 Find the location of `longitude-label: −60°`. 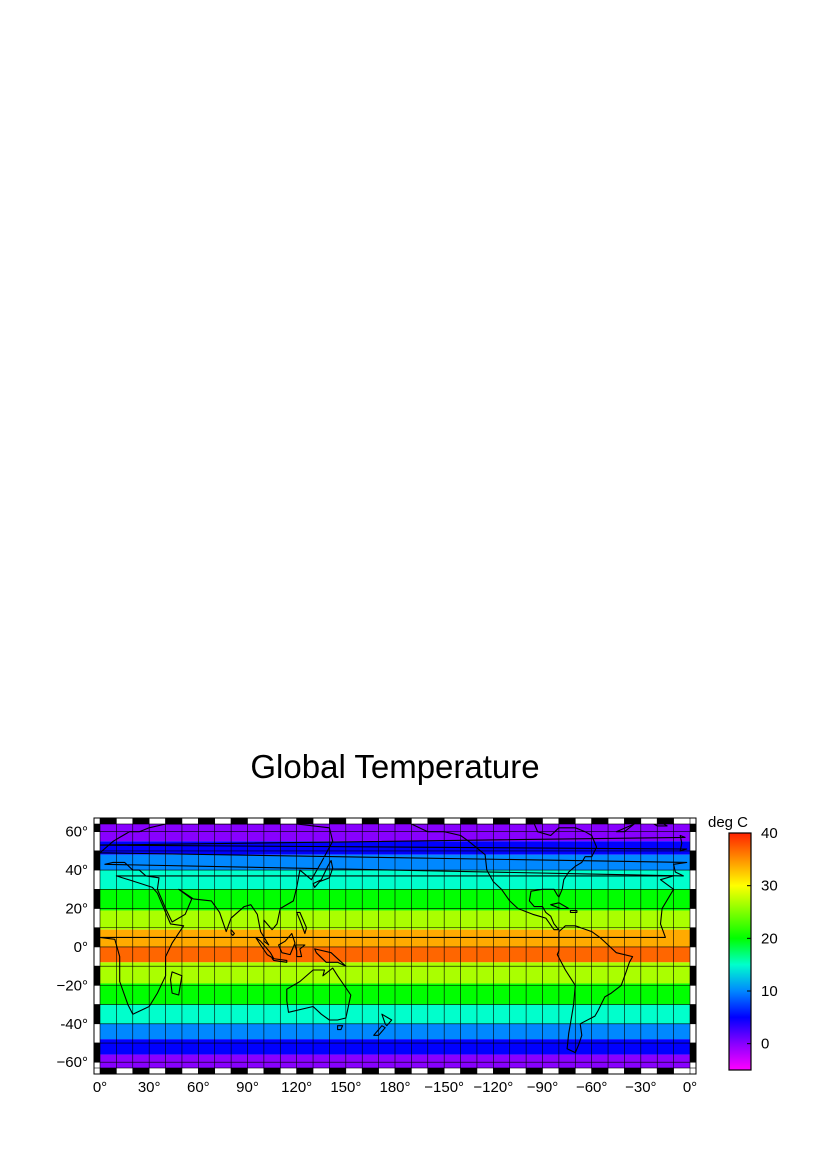

longitude-label: −60° is located at coordinates (591, 1087).